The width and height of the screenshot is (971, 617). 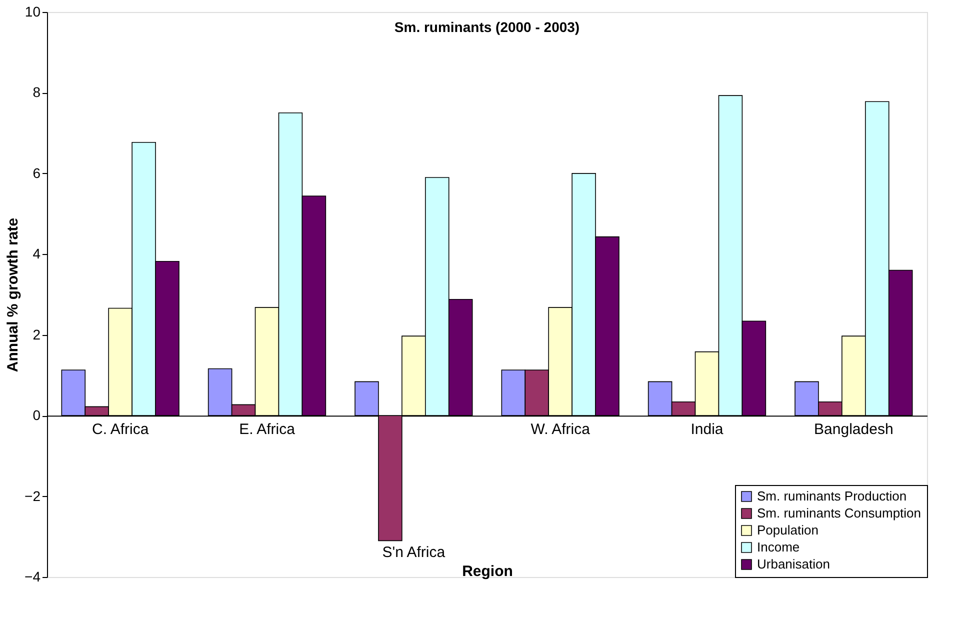 I want to click on legend-label: Sm. ruminants Production, so click(x=832, y=496).